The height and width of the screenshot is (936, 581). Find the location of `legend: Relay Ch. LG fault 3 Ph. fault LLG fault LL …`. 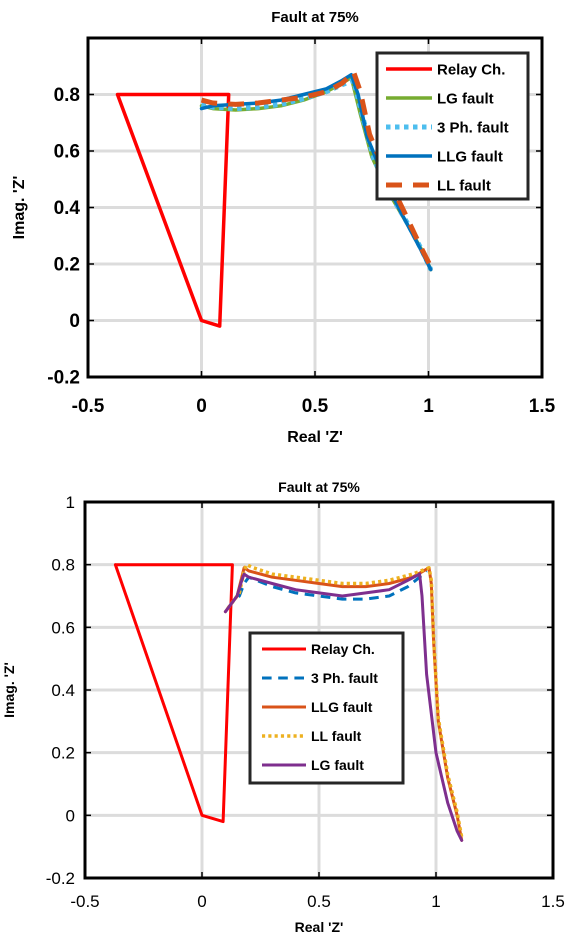

legend: Relay Ch. LG fault 3 Ph. fault LLG fault LL … is located at coordinates (452, 126).